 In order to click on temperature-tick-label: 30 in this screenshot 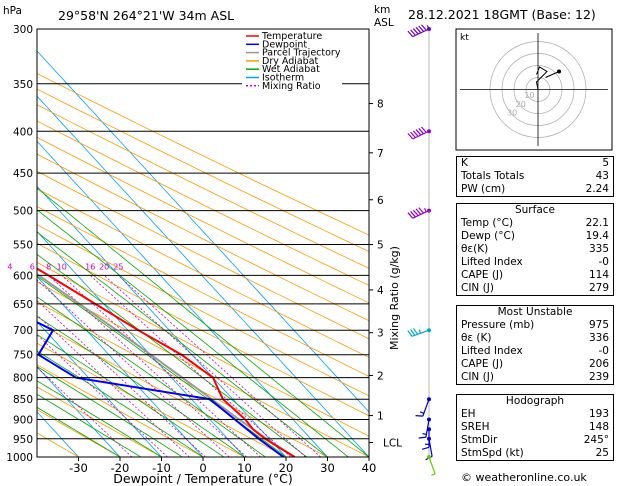, I will do `click(327, 468)`.